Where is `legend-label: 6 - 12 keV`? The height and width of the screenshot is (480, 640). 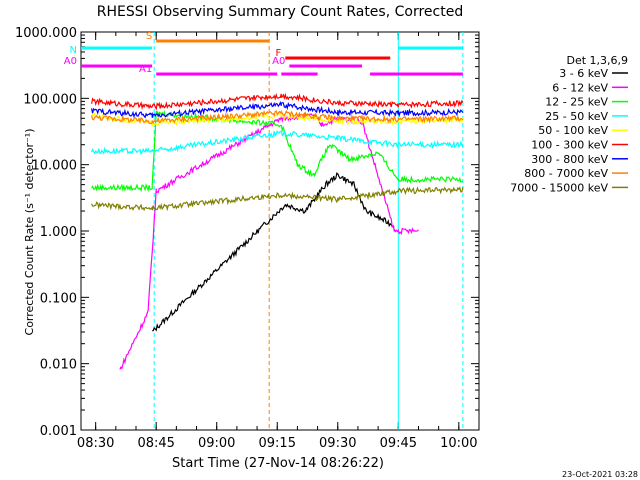
legend-label: 6 - 12 keV is located at coordinates (580, 87).